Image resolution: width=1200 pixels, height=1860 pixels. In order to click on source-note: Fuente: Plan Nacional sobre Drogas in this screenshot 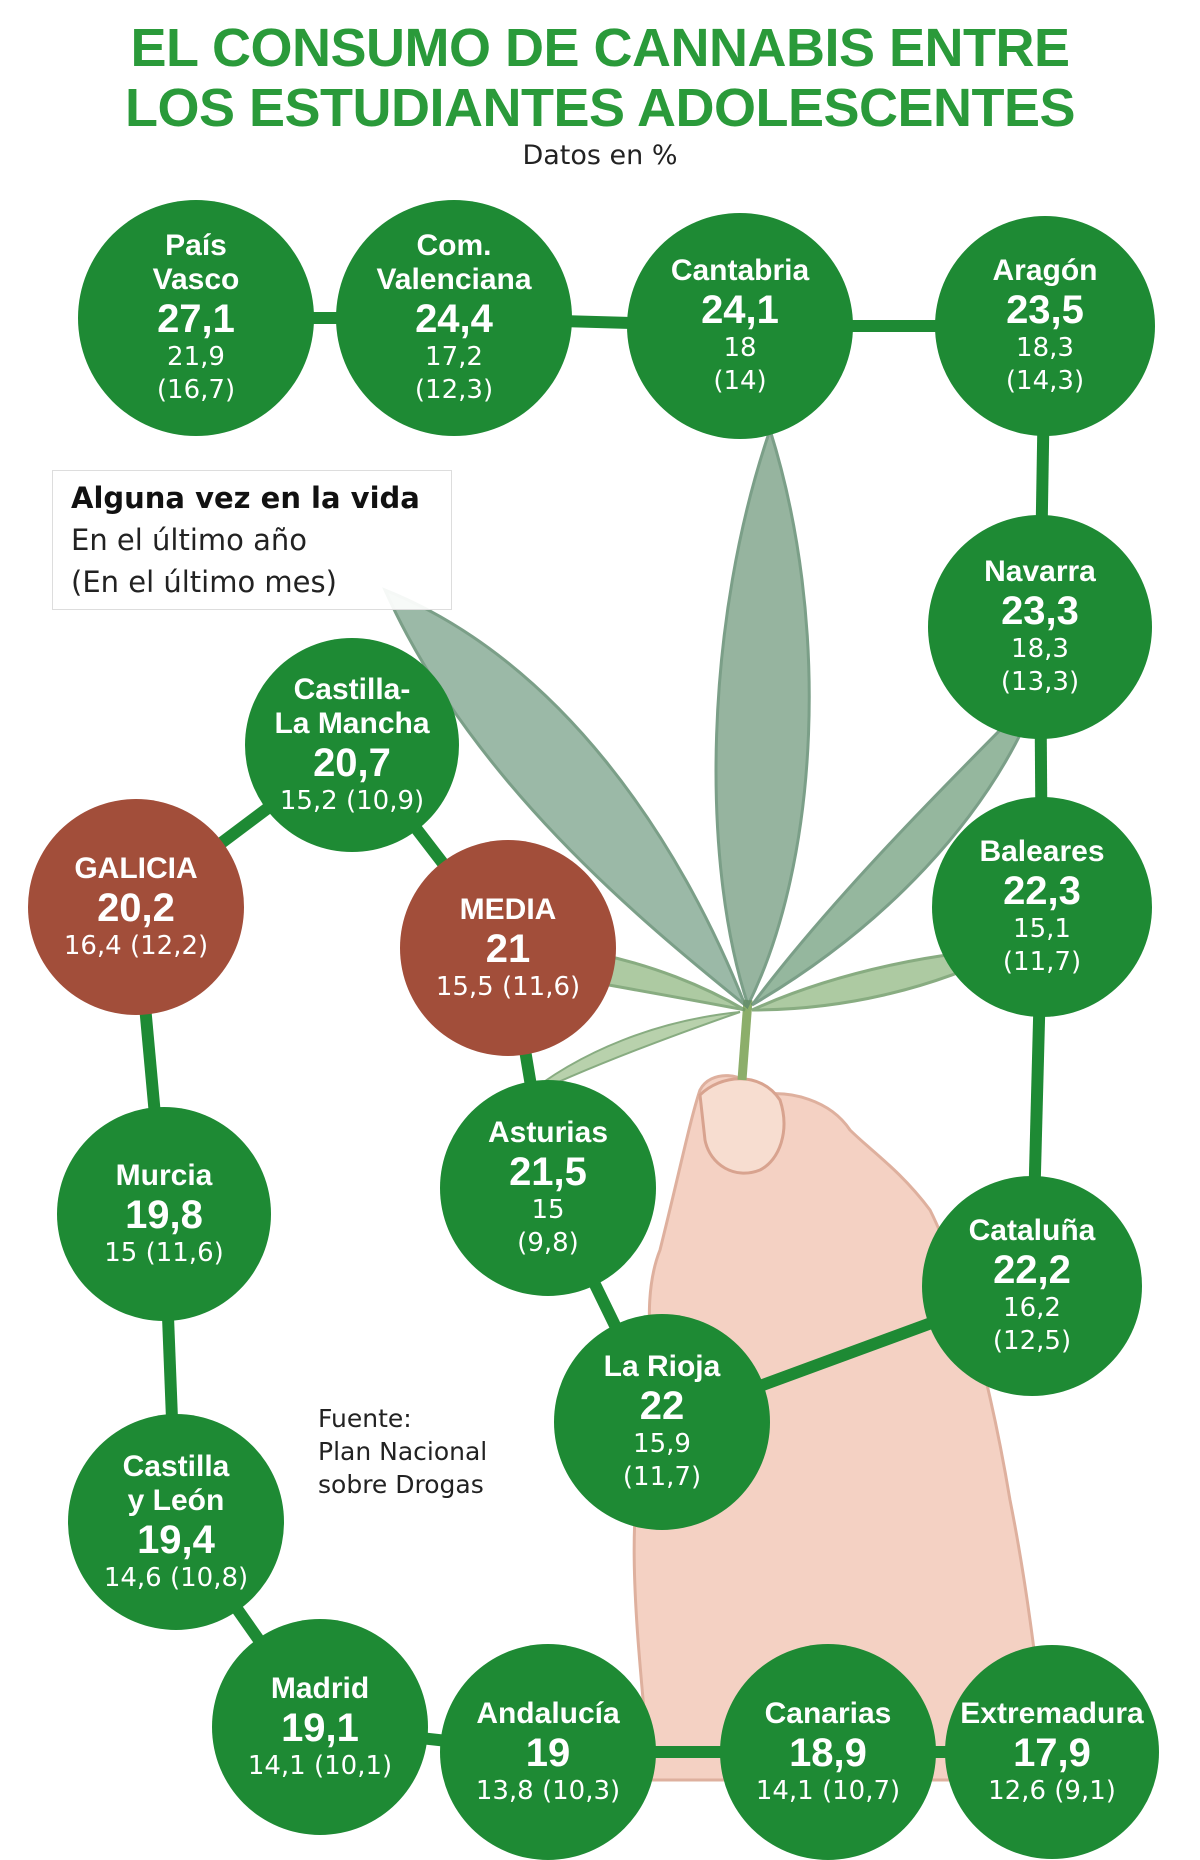, I will do `click(402, 1451)`.